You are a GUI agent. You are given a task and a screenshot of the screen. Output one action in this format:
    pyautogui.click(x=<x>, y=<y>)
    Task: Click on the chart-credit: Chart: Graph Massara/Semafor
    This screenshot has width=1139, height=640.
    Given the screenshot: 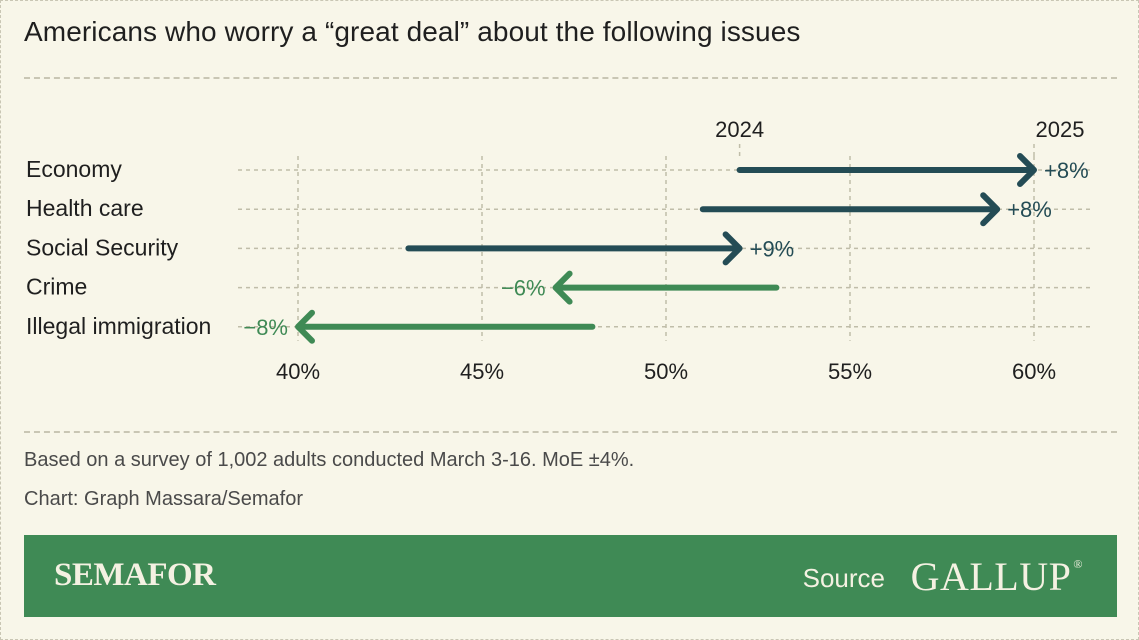 What is the action you would take?
    pyautogui.click(x=163, y=499)
    